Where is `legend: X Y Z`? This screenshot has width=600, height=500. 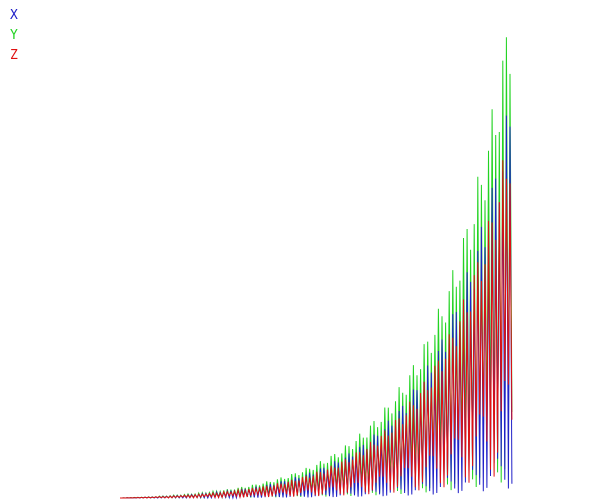
legend: X Y Z is located at coordinates (14, 36).